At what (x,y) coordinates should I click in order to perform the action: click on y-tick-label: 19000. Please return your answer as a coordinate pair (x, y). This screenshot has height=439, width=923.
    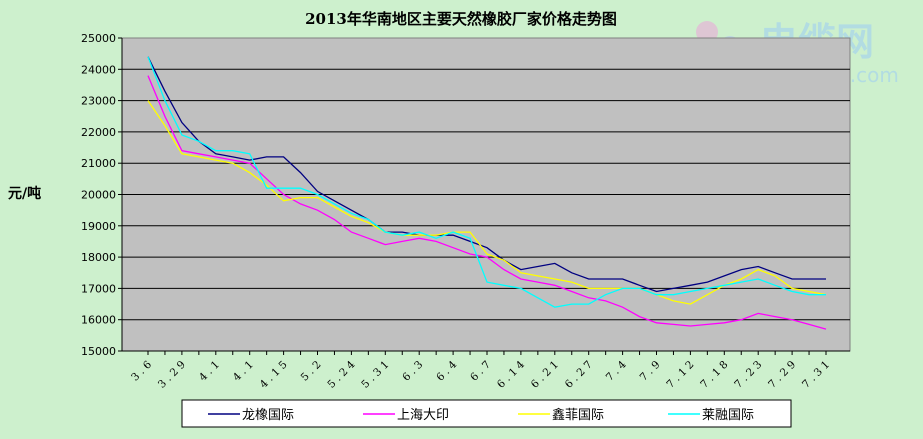
    Looking at the image, I should click on (98, 226).